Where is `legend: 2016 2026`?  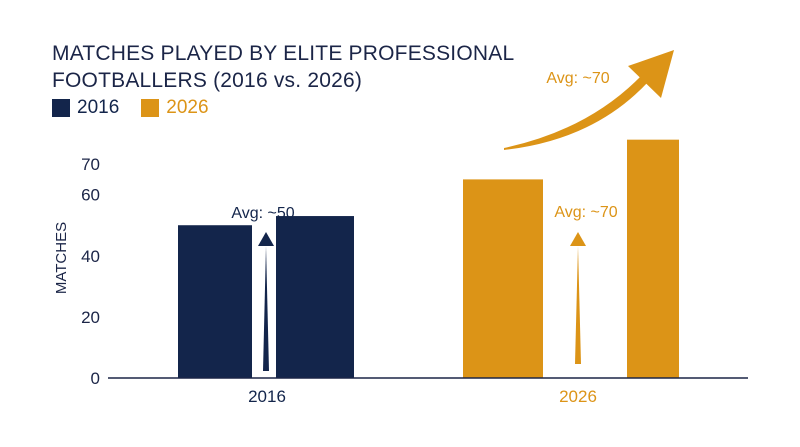
legend: 2016 2026 is located at coordinates (141, 108).